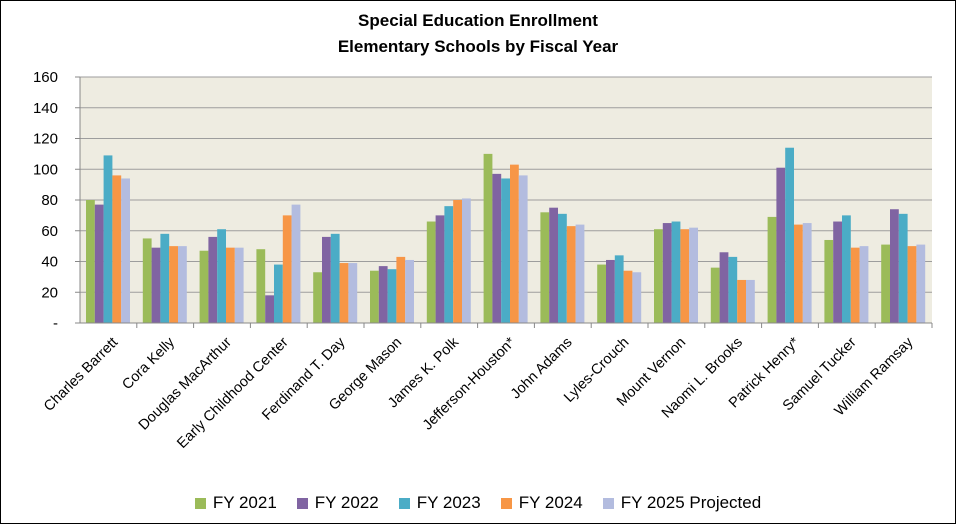 This screenshot has width=956, height=524. I want to click on bar-fy-2022-samuel-tucker, so click(837, 272).